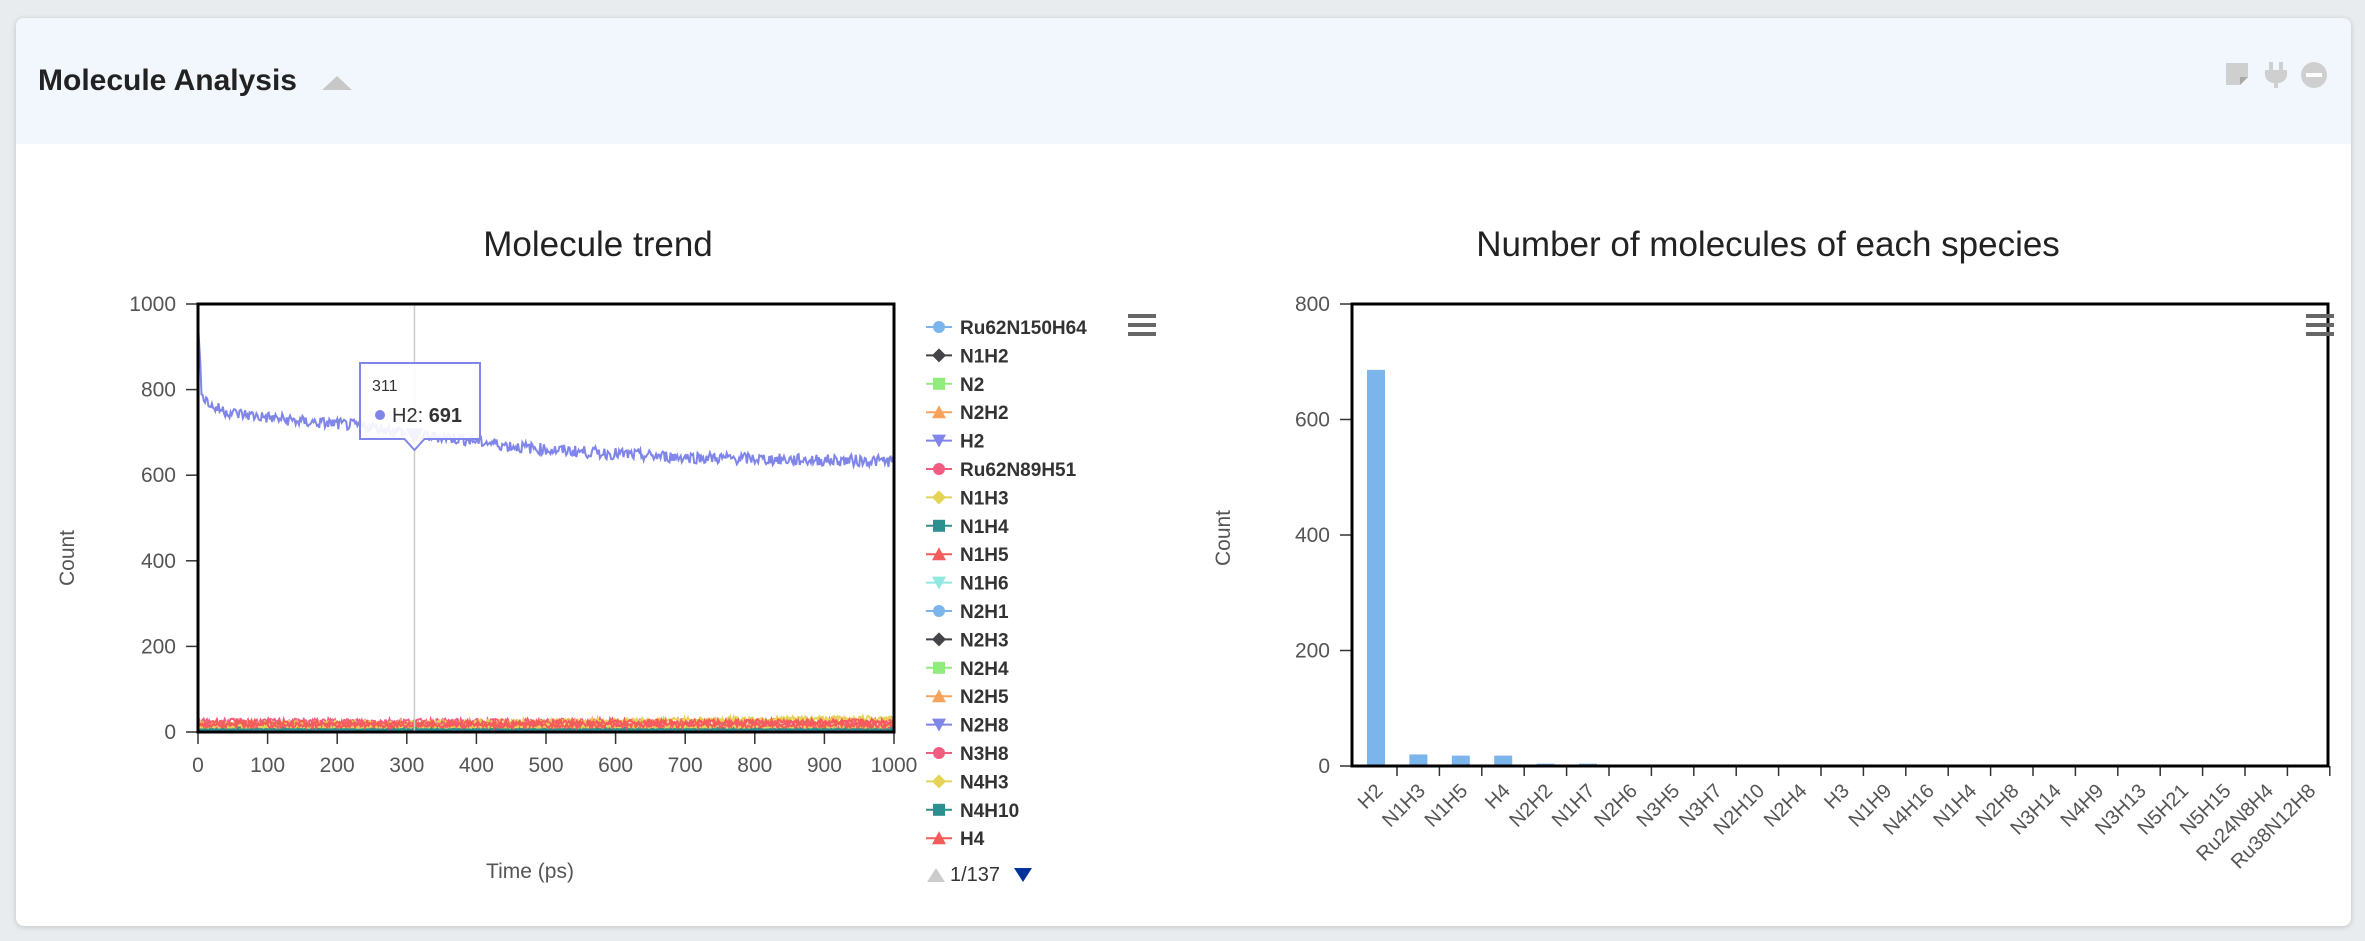 The image size is (2365, 941). Describe the element at coordinates (984, 413) in the screenshot. I see `legend-label: N2H2` at that location.